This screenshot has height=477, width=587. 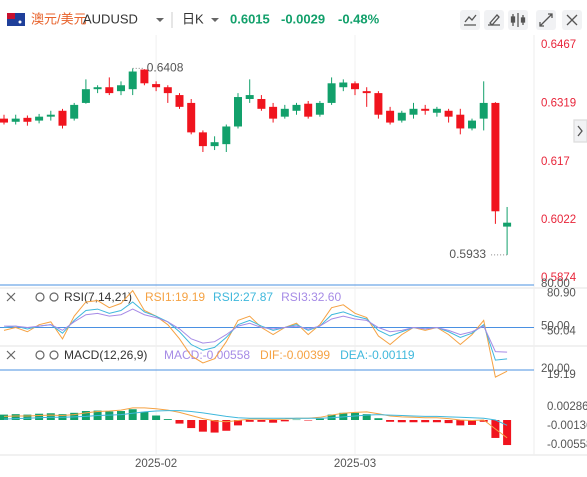 I want to click on close-button, so click(x=572, y=20).